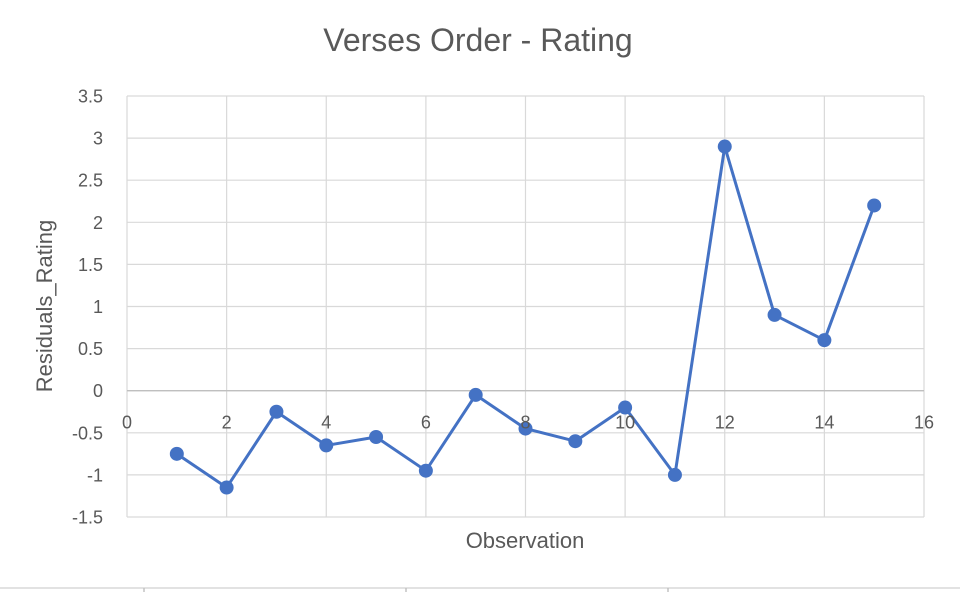 The image size is (960, 597). What do you see at coordinates (98, 391) in the screenshot?
I see `y-tick-label: 0` at bounding box center [98, 391].